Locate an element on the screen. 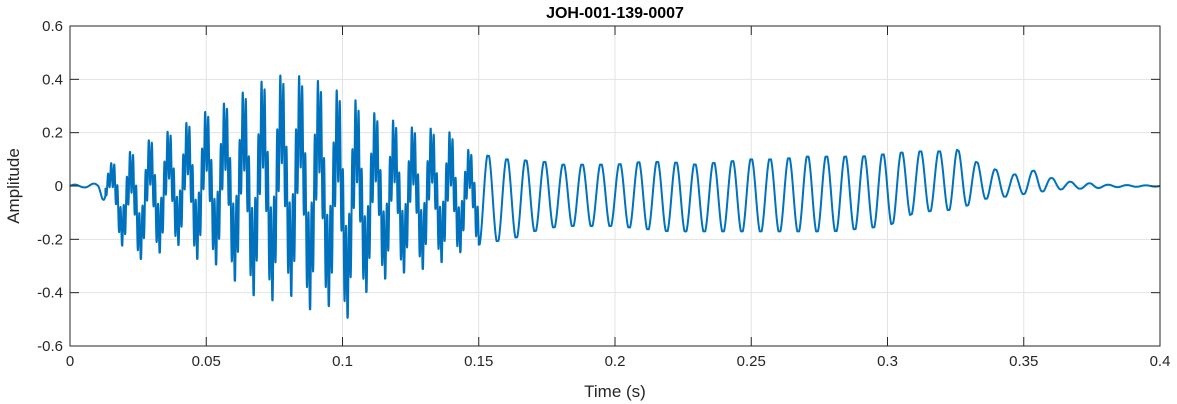 The width and height of the screenshot is (1177, 404). y-axis-label: Amplitude is located at coordinates (13, 186).